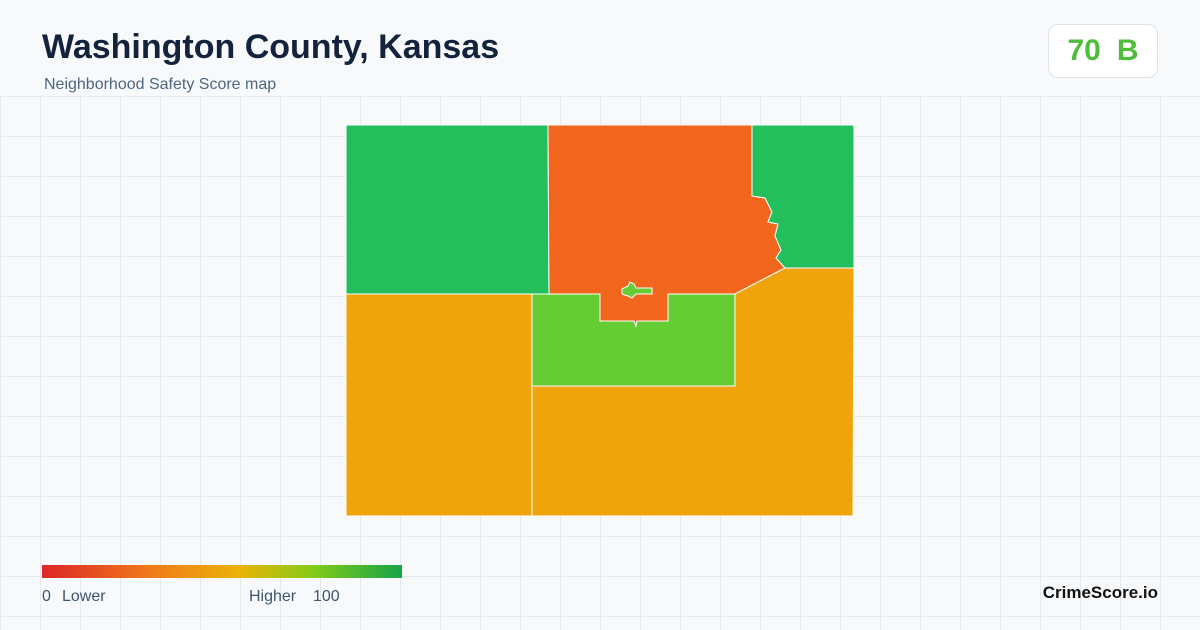 The width and height of the screenshot is (1200, 630). Describe the element at coordinates (1084, 50) in the screenshot. I see `score-value: 70` at that location.